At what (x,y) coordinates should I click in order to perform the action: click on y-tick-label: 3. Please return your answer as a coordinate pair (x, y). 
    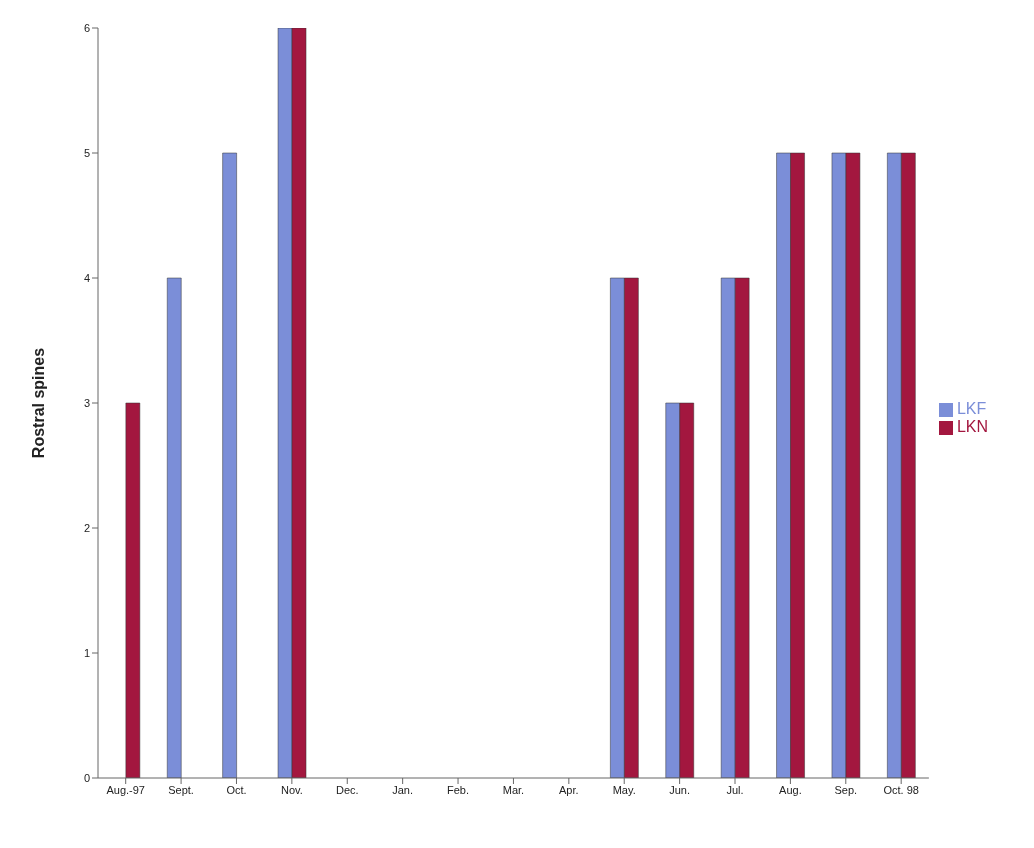
    Looking at the image, I should click on (86, 402).